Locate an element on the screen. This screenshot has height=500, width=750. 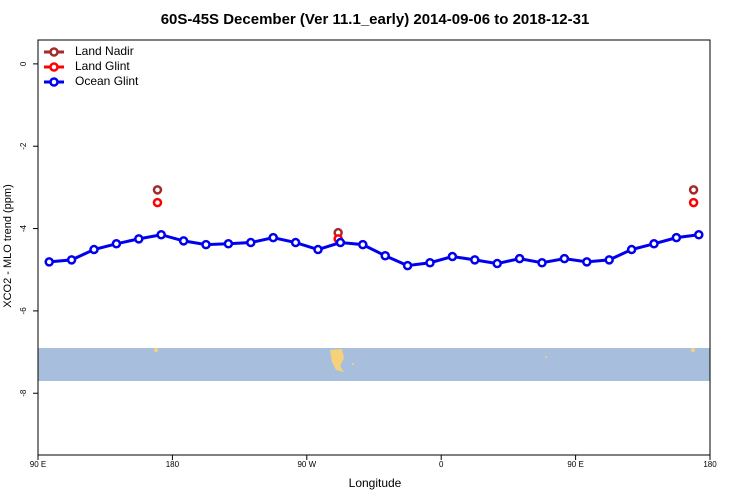
map-band is located at coordinates (374, 364).